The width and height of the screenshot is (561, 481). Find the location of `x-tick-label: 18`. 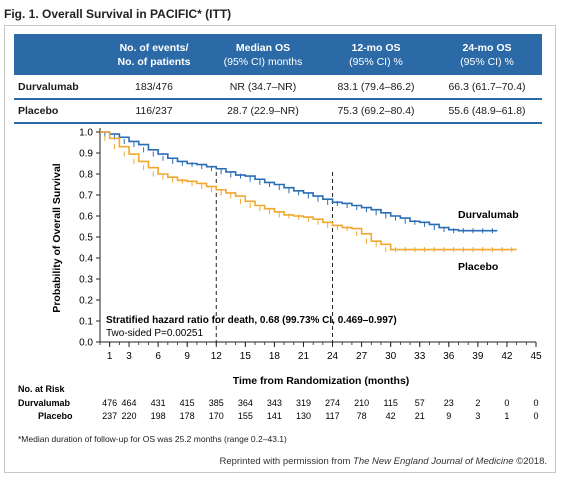

x-tick-label: 18 is located at coordinates (275, 356).